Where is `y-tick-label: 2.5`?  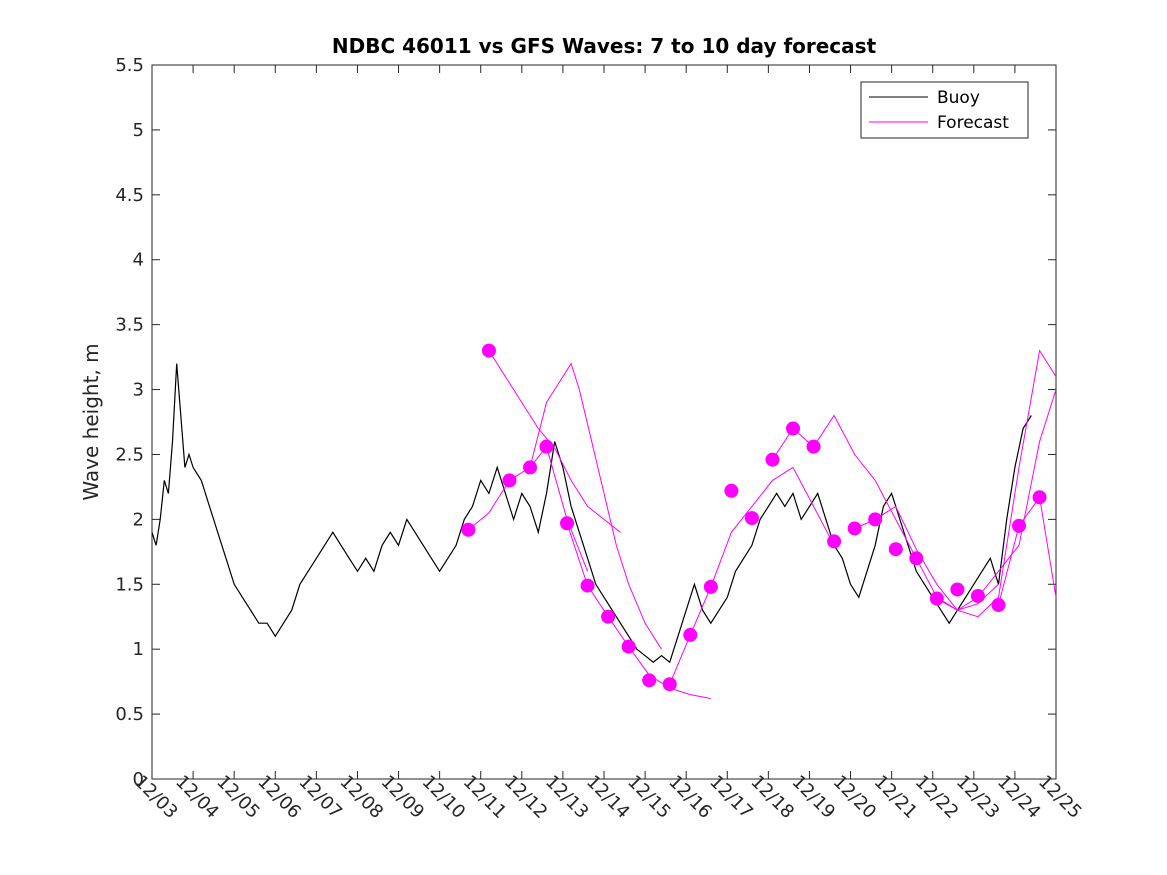 y-tick-label: 2.5 is located at coordinates (129, 454).